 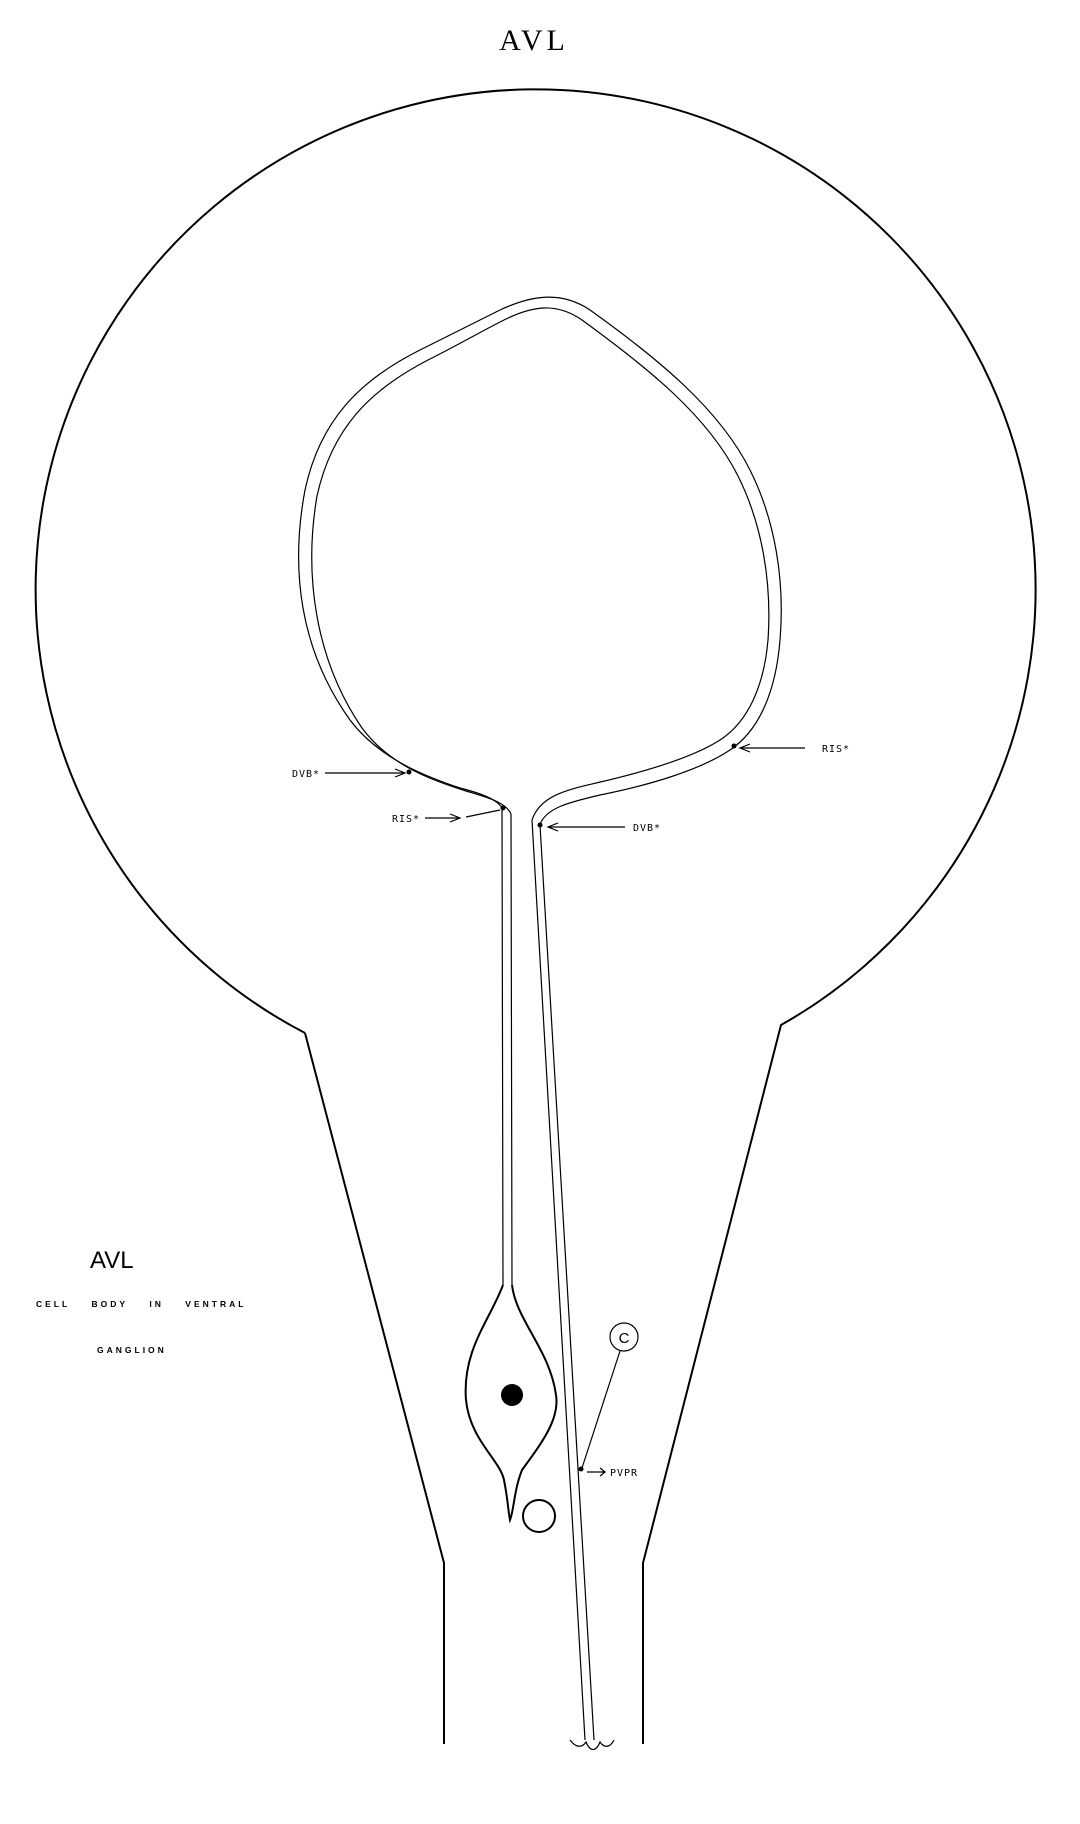 I want to click on cell-nucleus, so click(x=512, y=1395).